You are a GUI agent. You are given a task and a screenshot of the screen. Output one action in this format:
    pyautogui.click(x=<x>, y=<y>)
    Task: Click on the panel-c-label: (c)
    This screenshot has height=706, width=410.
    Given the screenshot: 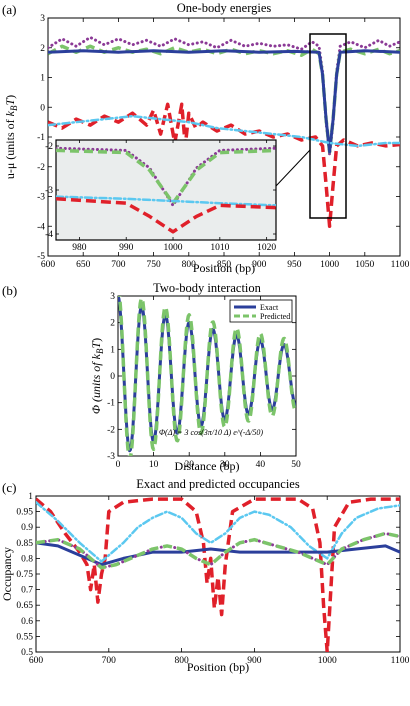 What is the action you would take?
    pyautogui.click(x=9, y=487)
    